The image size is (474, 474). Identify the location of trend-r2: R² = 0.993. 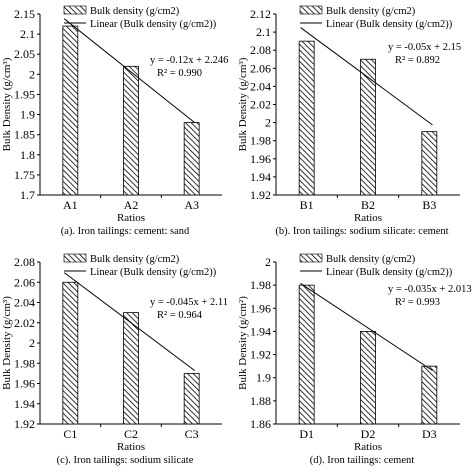
(417, 302).